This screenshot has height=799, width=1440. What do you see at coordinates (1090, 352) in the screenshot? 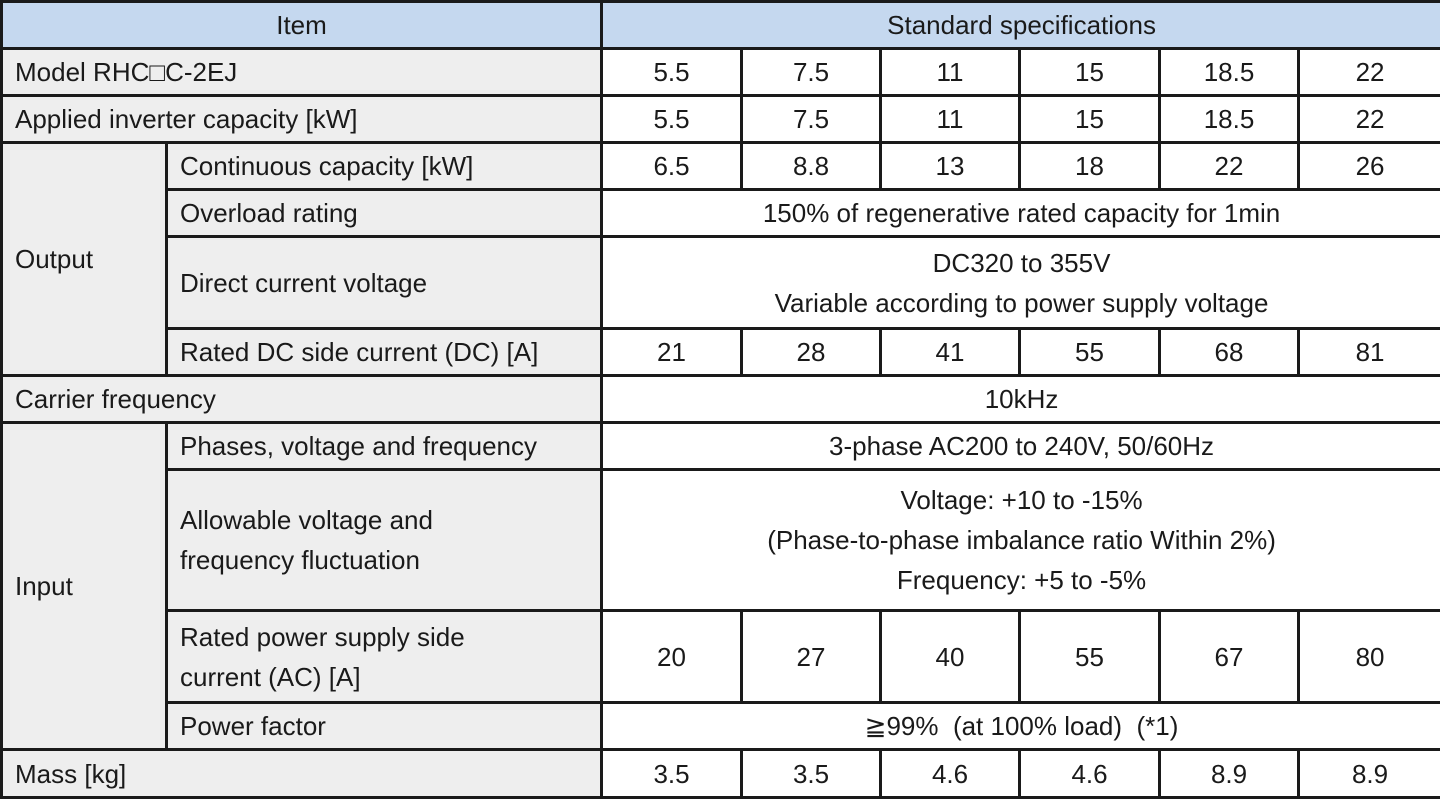
I see `dc-current-value: 55` at bounding box center [1090, 352].